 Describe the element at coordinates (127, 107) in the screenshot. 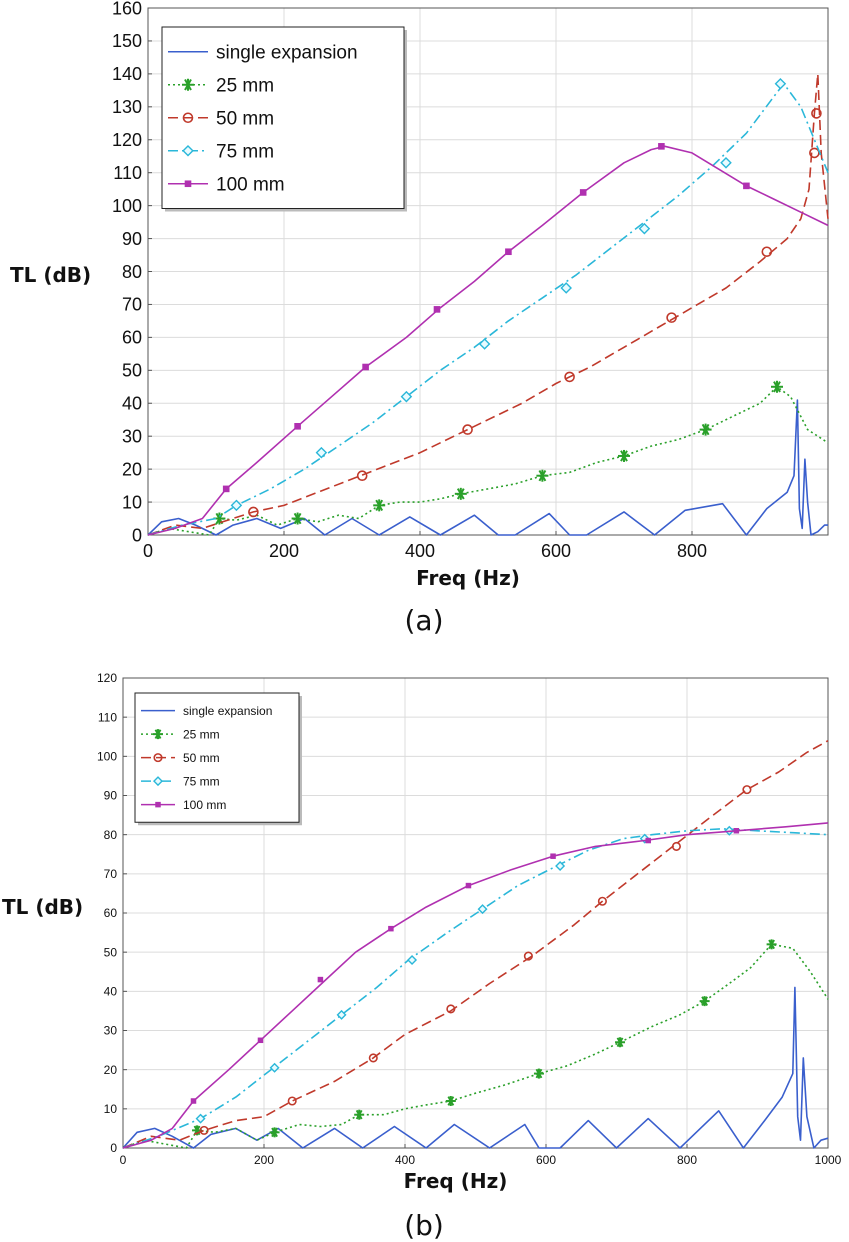

I see `y-tick-label: 130` at that location.